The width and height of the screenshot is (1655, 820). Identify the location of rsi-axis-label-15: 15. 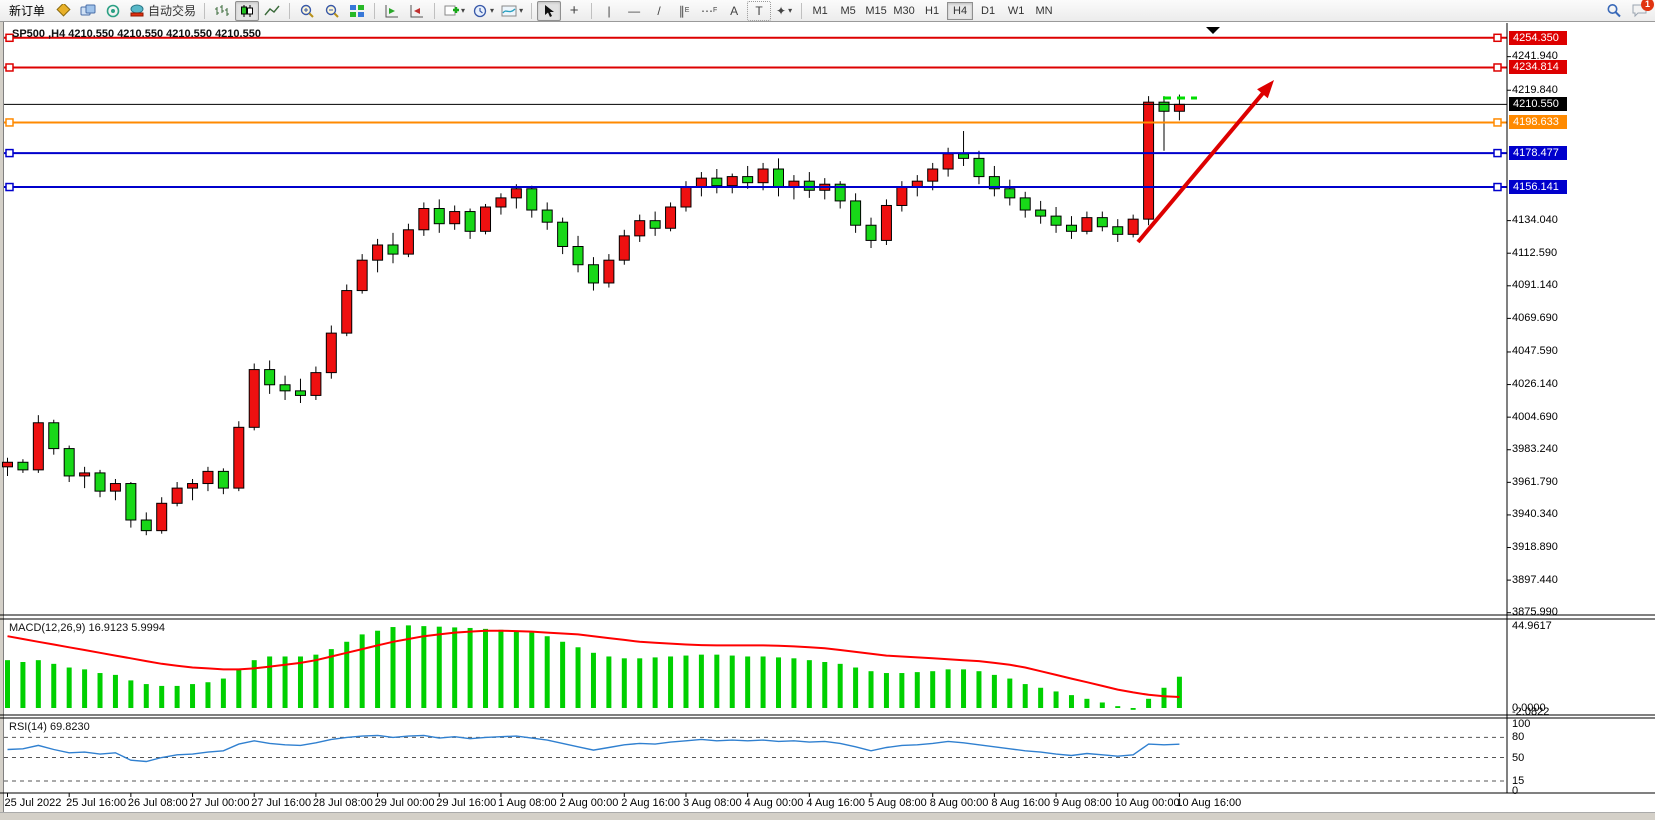
(1518, 780).